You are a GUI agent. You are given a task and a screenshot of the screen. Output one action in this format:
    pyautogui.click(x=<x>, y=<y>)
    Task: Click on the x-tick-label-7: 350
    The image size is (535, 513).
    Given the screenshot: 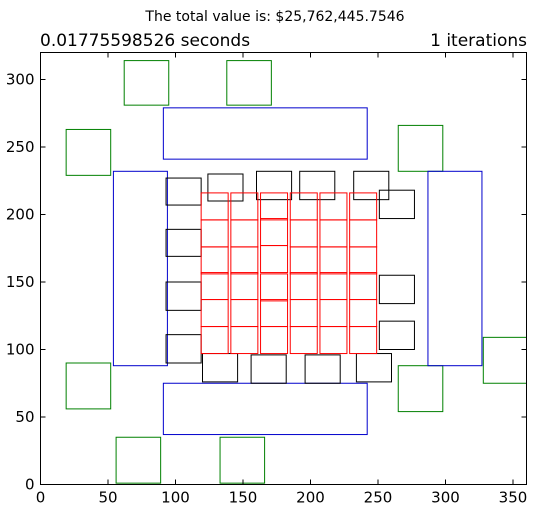 What is the action you would take?
    pyautogui.click(x=513, y=498)
    